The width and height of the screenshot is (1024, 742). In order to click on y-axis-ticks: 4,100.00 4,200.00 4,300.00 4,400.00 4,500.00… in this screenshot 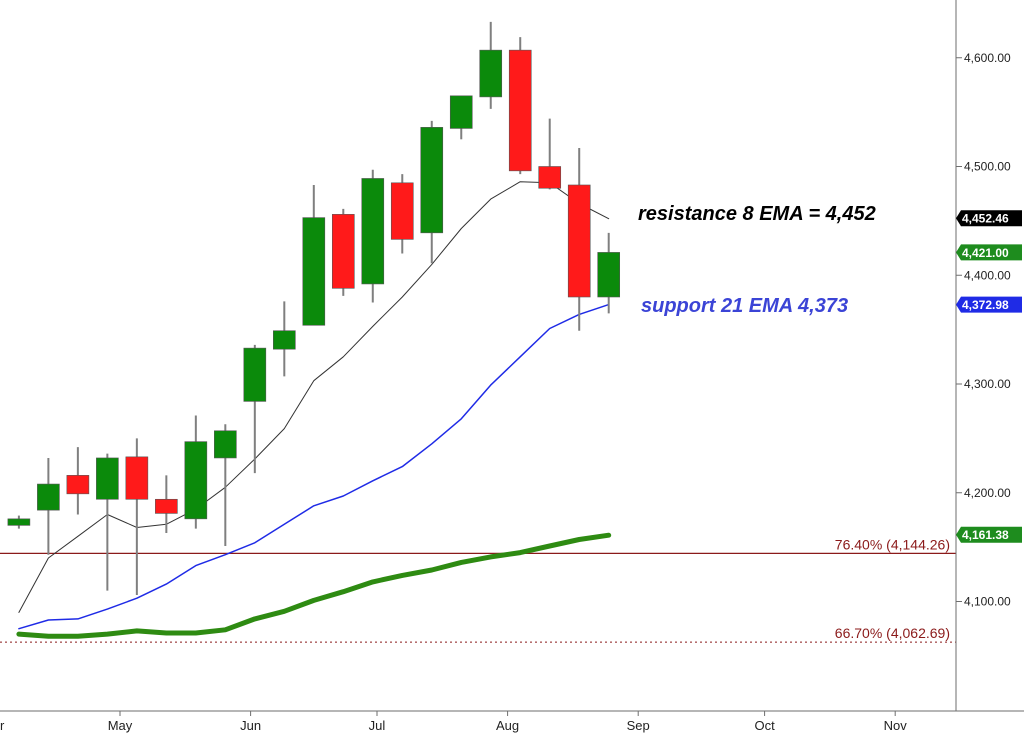, I will do `click(983, 330)`.